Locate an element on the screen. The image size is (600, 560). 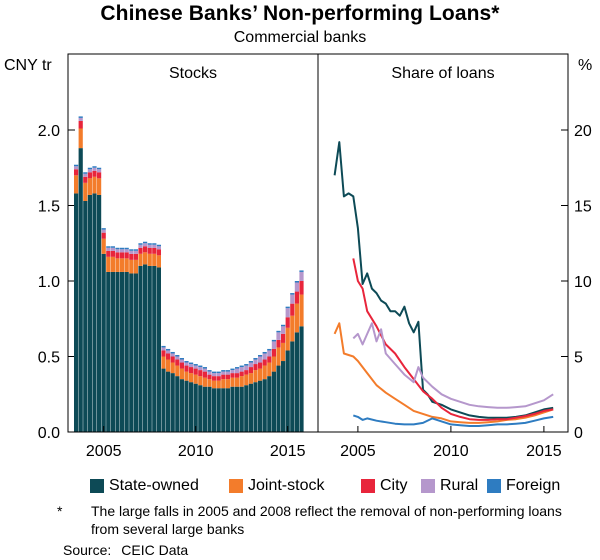
bar-rural-2010q3 is located at coordinates (204, 370).